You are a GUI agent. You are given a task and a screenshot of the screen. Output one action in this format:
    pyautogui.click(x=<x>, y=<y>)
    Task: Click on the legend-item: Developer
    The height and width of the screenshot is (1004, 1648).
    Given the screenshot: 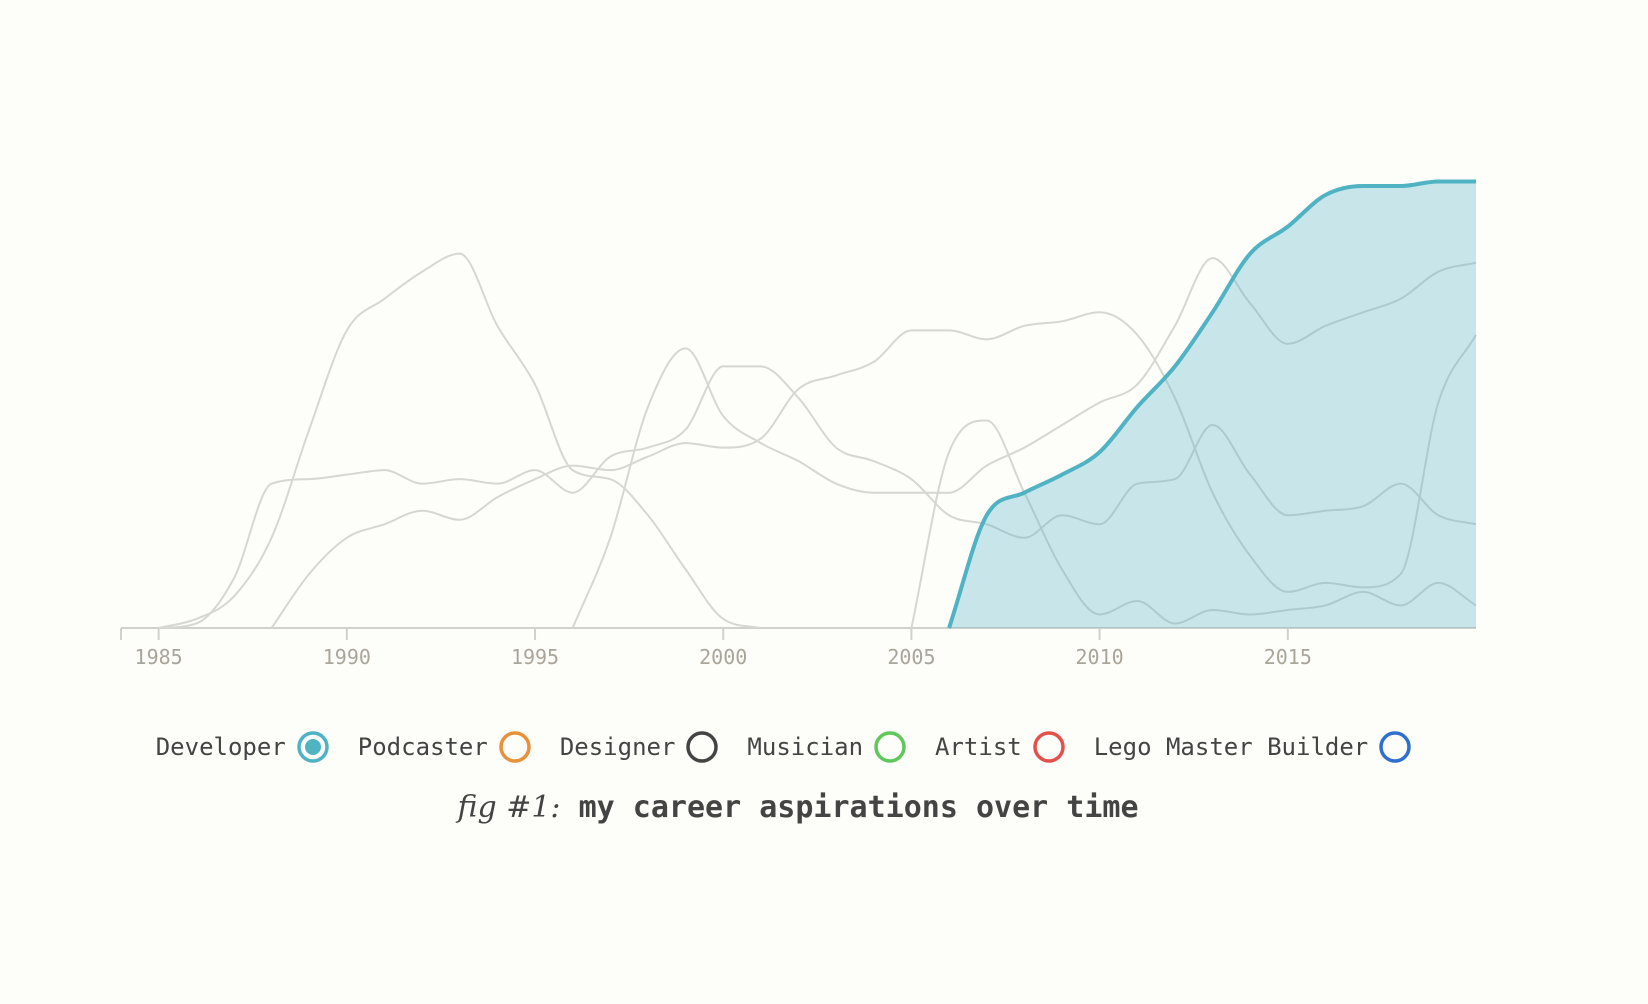 What is the action you would take?
    pyautogui.click(x=243, y=747)
    